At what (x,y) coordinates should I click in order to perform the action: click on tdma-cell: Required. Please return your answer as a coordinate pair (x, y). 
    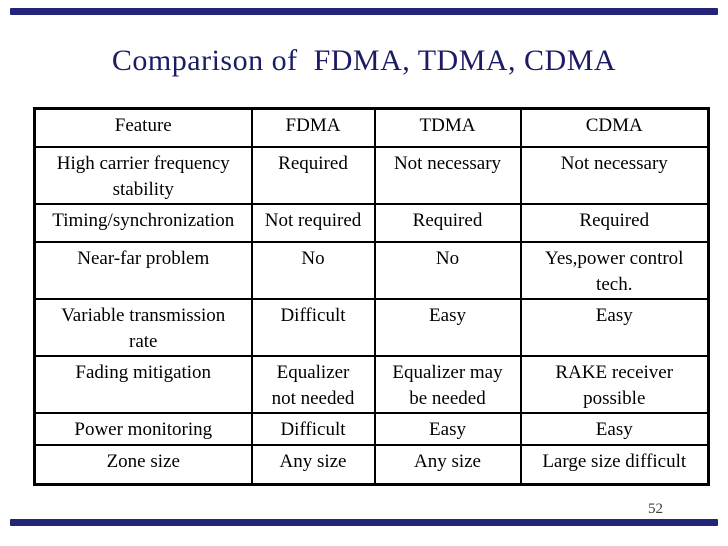
    Looking at the image, I should click on (447, 222).